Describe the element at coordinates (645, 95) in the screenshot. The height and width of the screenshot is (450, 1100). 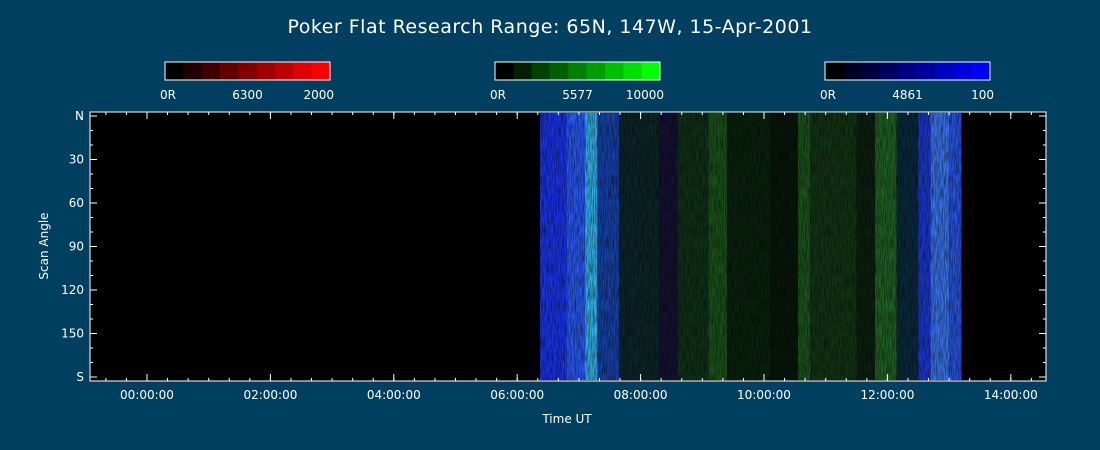
I see `colorbar-max-label: 10000` at that location.